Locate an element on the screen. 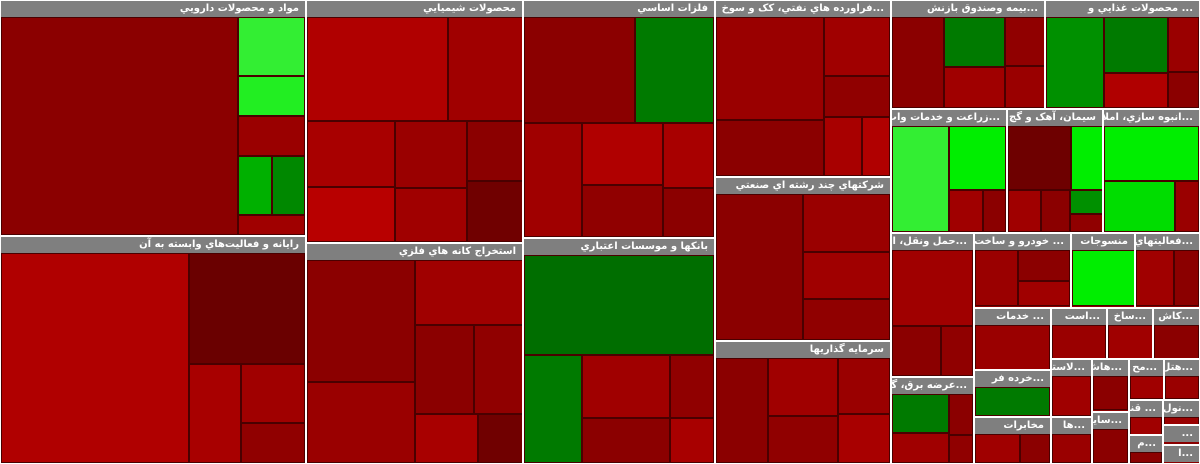 The image size is (1200, 464). sector-block: ...ساير م is located at coordinates (1110, 438).